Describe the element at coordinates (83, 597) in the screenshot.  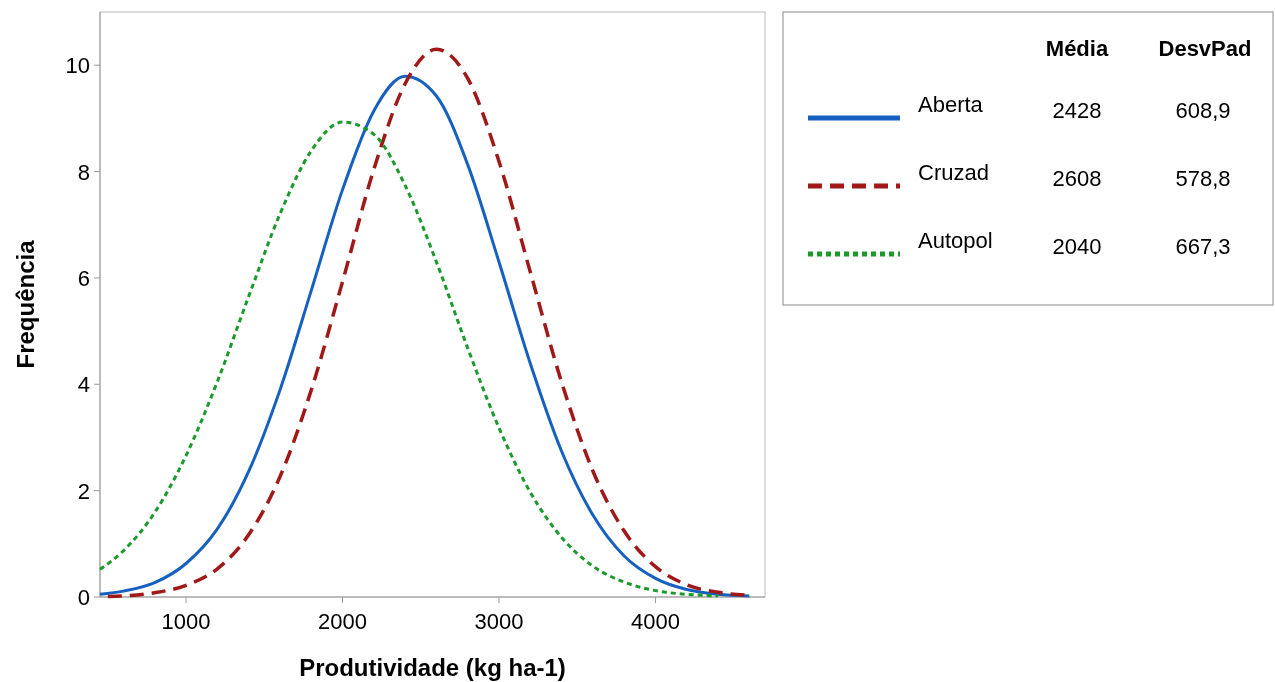
I see `y-tick-label: 0` at that location.